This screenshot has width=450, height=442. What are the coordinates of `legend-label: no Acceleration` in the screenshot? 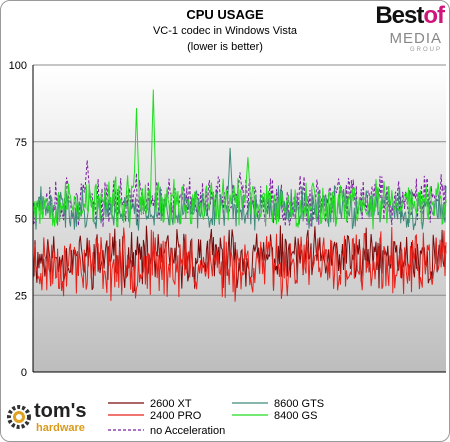 It's located at (187, 431).